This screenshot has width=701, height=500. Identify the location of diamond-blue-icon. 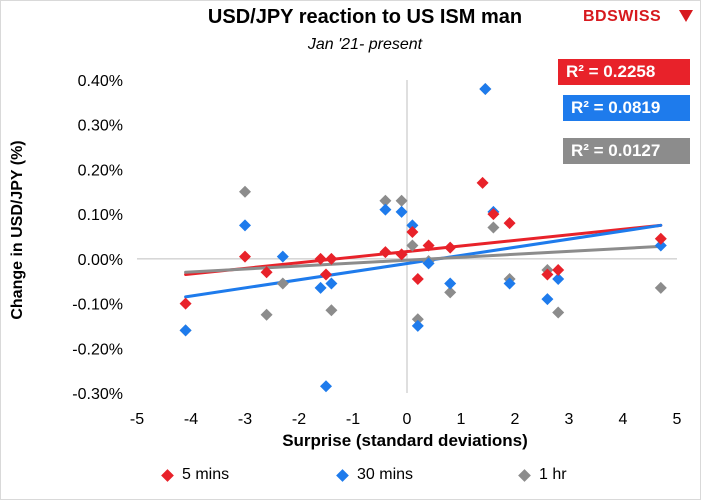
(342, 475).